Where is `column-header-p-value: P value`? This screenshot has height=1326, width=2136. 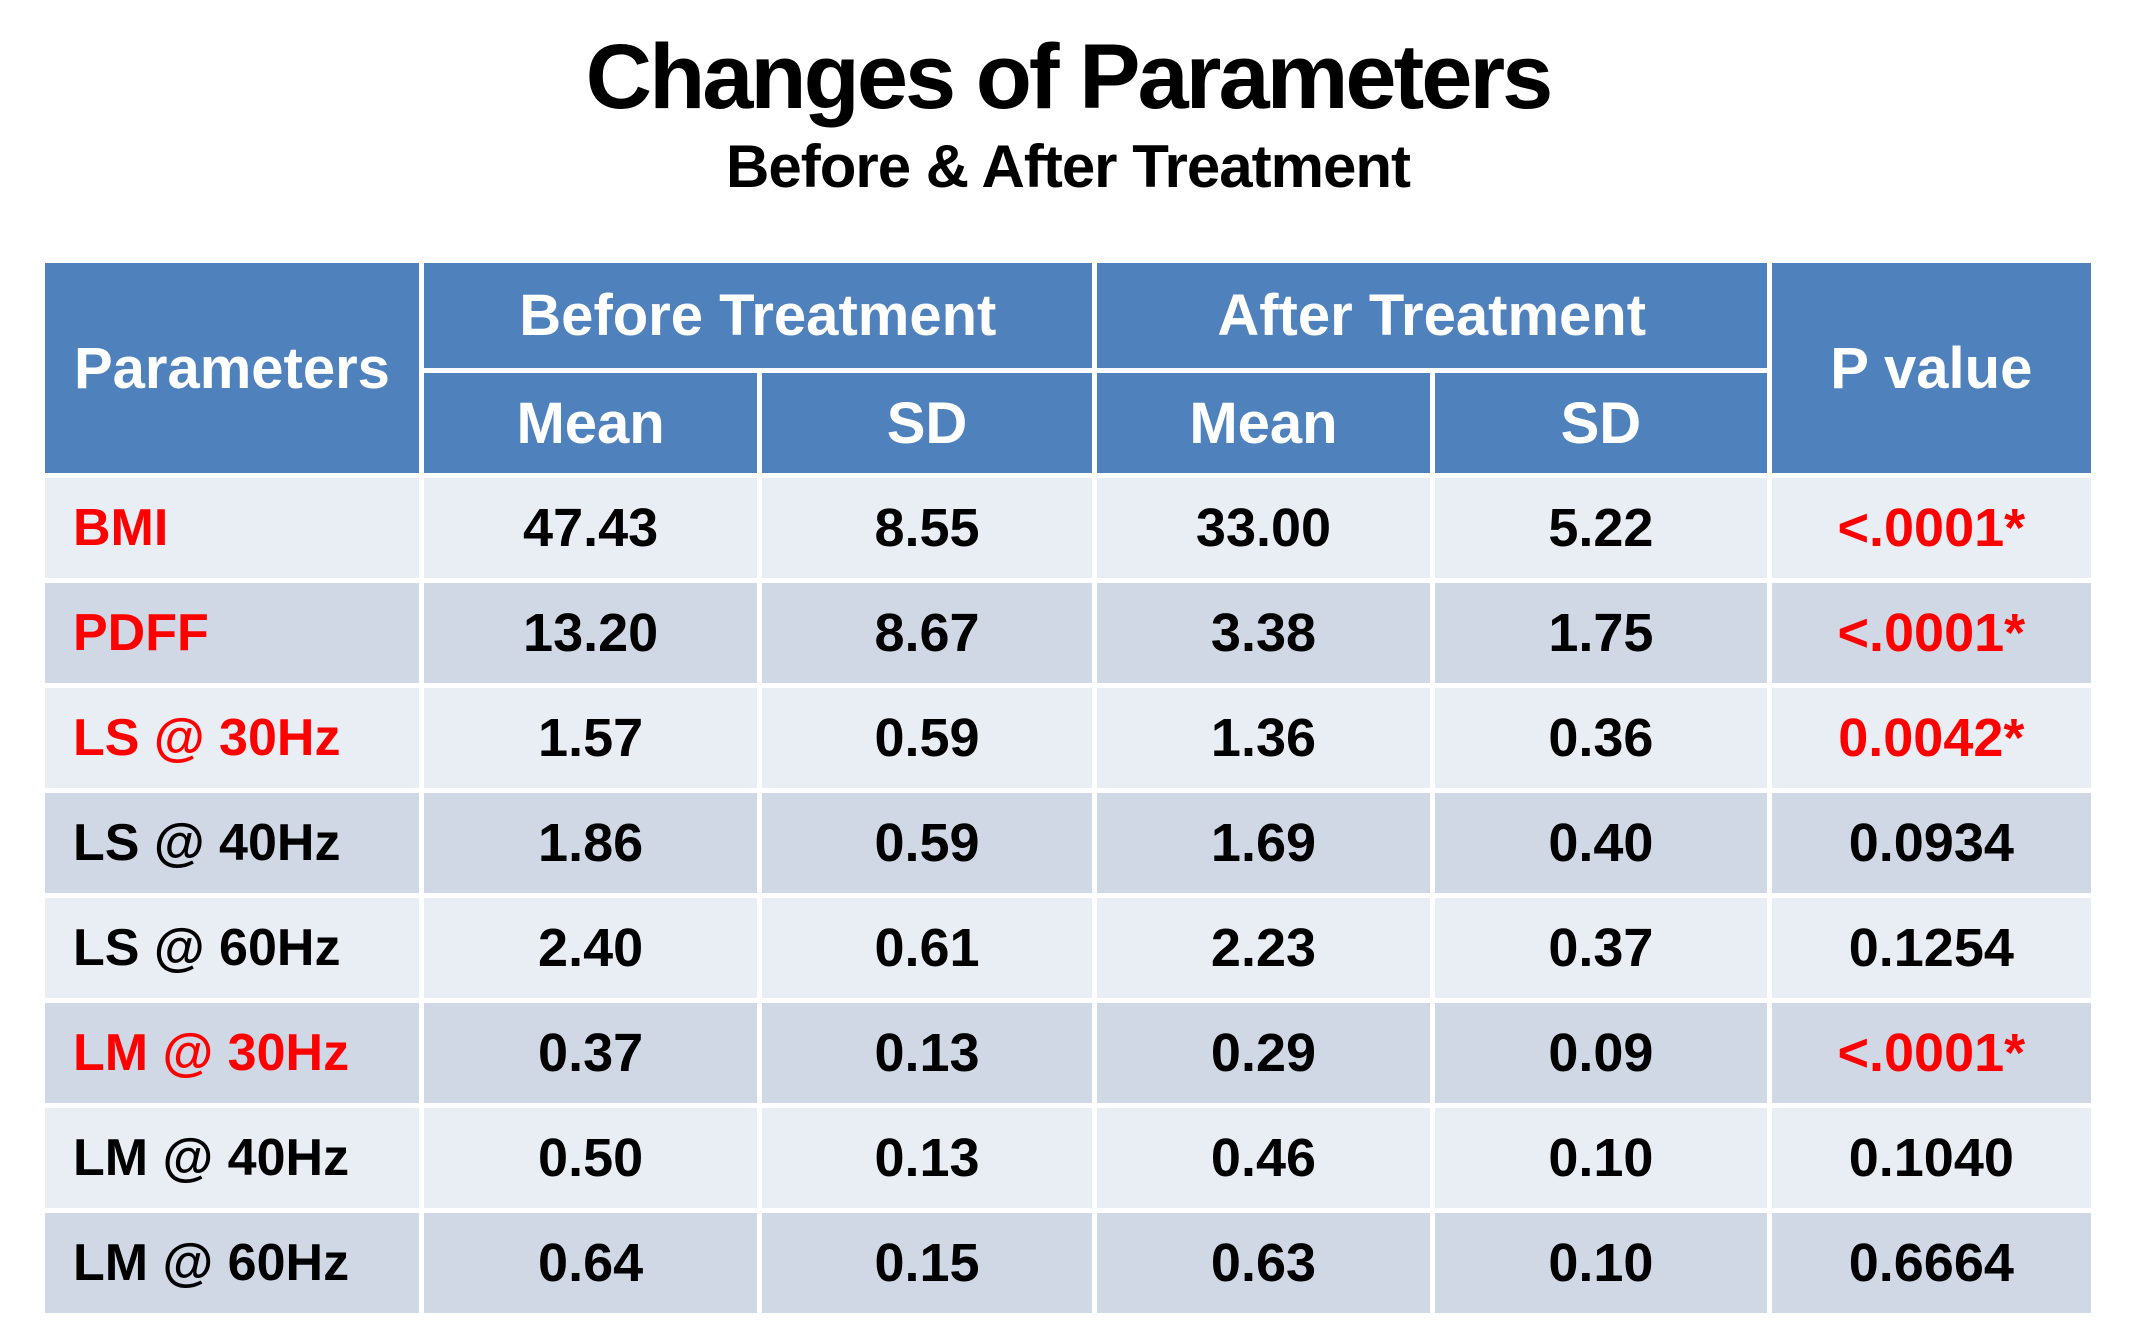
column-header-p-value: P value is located at coordinates (1931, 368).